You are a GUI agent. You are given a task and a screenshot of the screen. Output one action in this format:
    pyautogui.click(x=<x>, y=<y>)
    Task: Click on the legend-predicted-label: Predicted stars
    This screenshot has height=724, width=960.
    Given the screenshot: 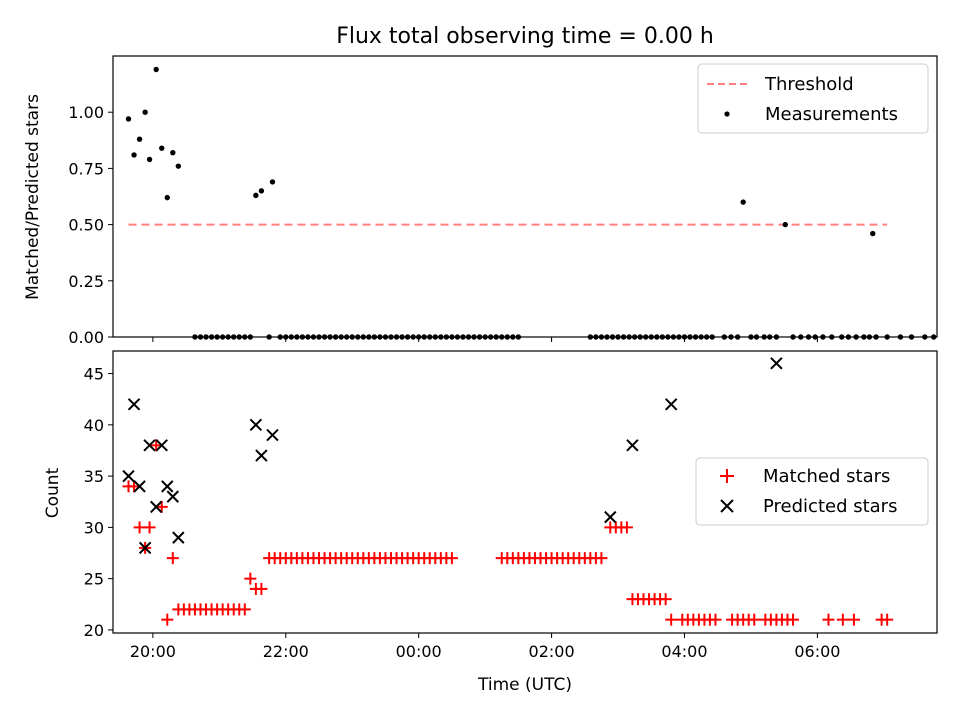 What is the action you would take?
    pyautogui.click(x=830, y=506)
    